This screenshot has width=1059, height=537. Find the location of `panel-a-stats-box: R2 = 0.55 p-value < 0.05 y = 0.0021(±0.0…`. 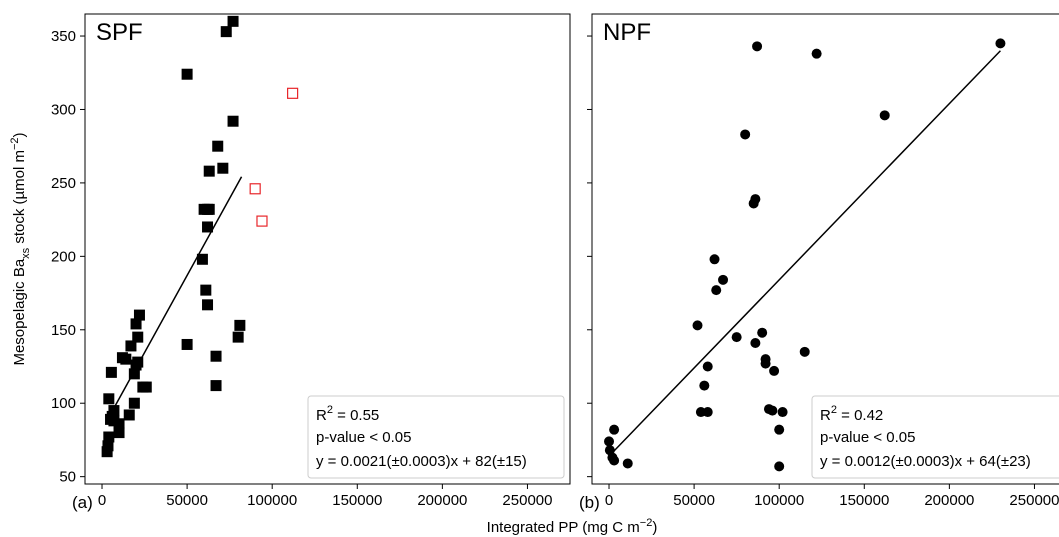

panel-a-stats-box: R2 = 0.55 p-value < 0.05 y = 0.0021(±0.0… is located at coordinates (436, 437).